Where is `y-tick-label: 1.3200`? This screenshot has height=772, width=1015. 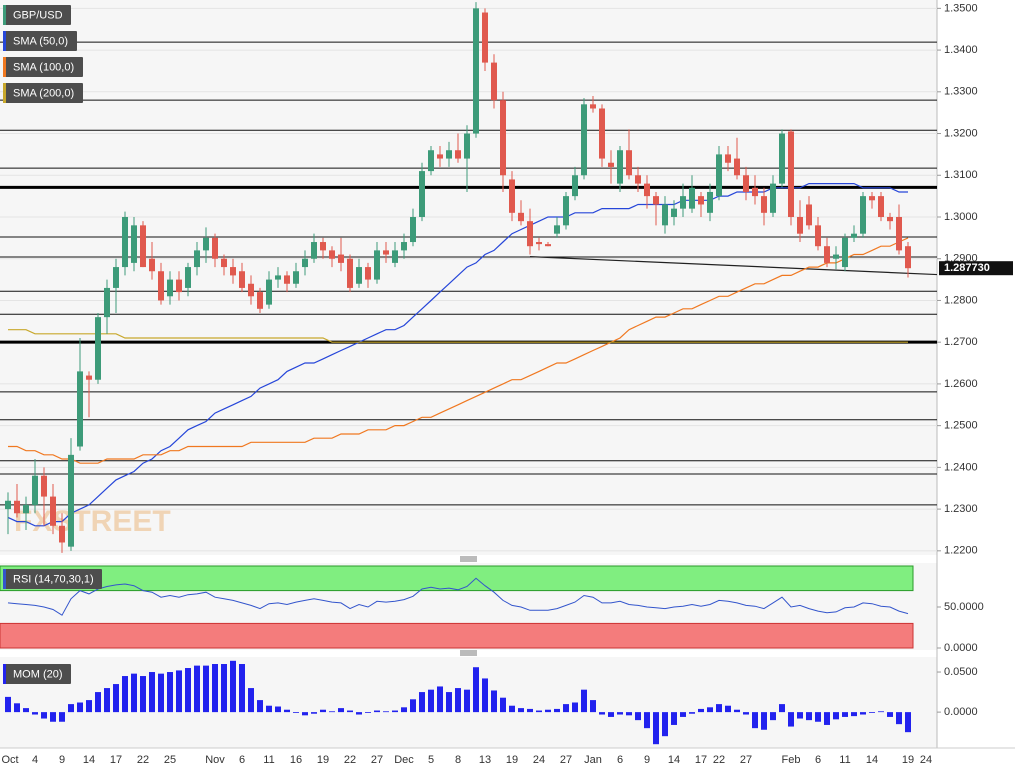 y-tick-label: 1.3200 is located at coordinates (961, 133).